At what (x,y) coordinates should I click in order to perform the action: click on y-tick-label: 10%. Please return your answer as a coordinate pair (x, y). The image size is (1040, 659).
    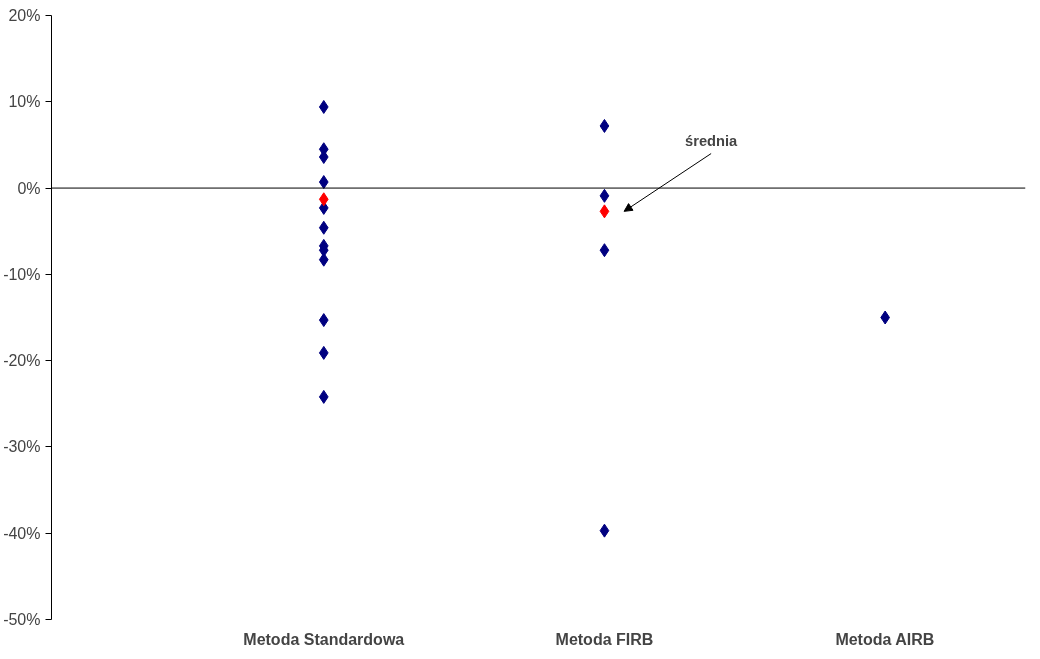
    Looking at the image, I should click on (24, 102).